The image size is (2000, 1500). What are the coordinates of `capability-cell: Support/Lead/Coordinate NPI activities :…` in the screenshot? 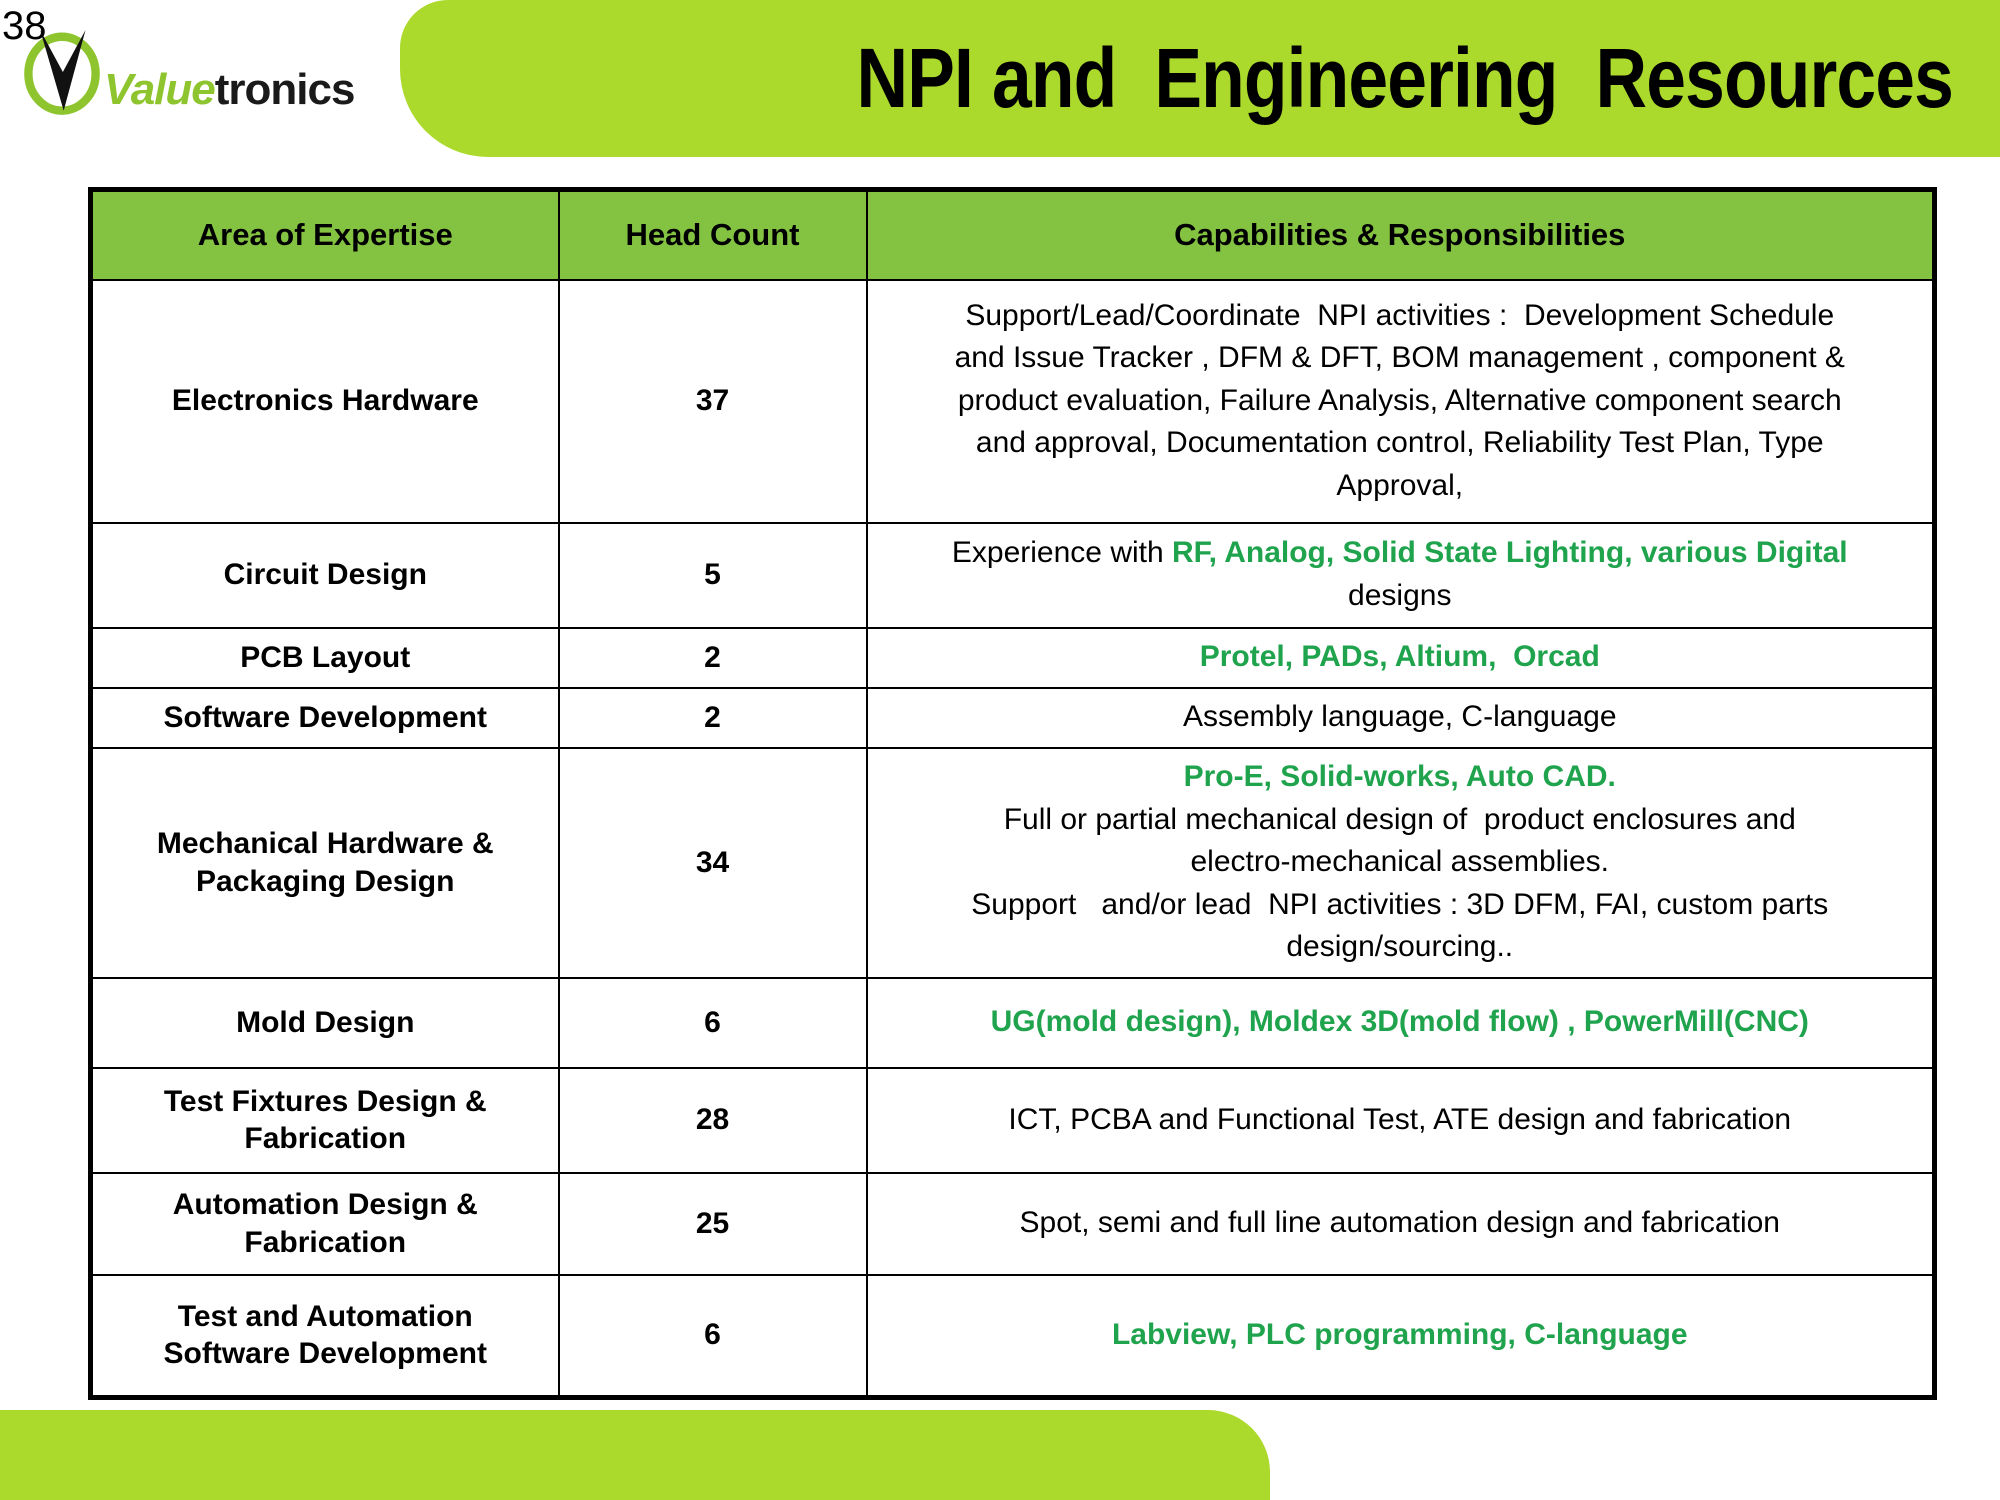 It's located at (1400, 401).